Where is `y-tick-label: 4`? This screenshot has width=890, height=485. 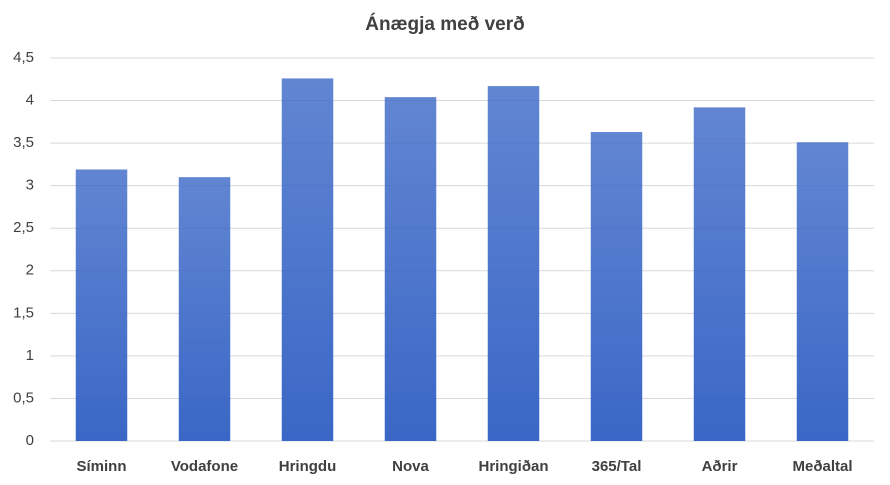 y-tick-label: 4 is located at coordinates (30, 100).